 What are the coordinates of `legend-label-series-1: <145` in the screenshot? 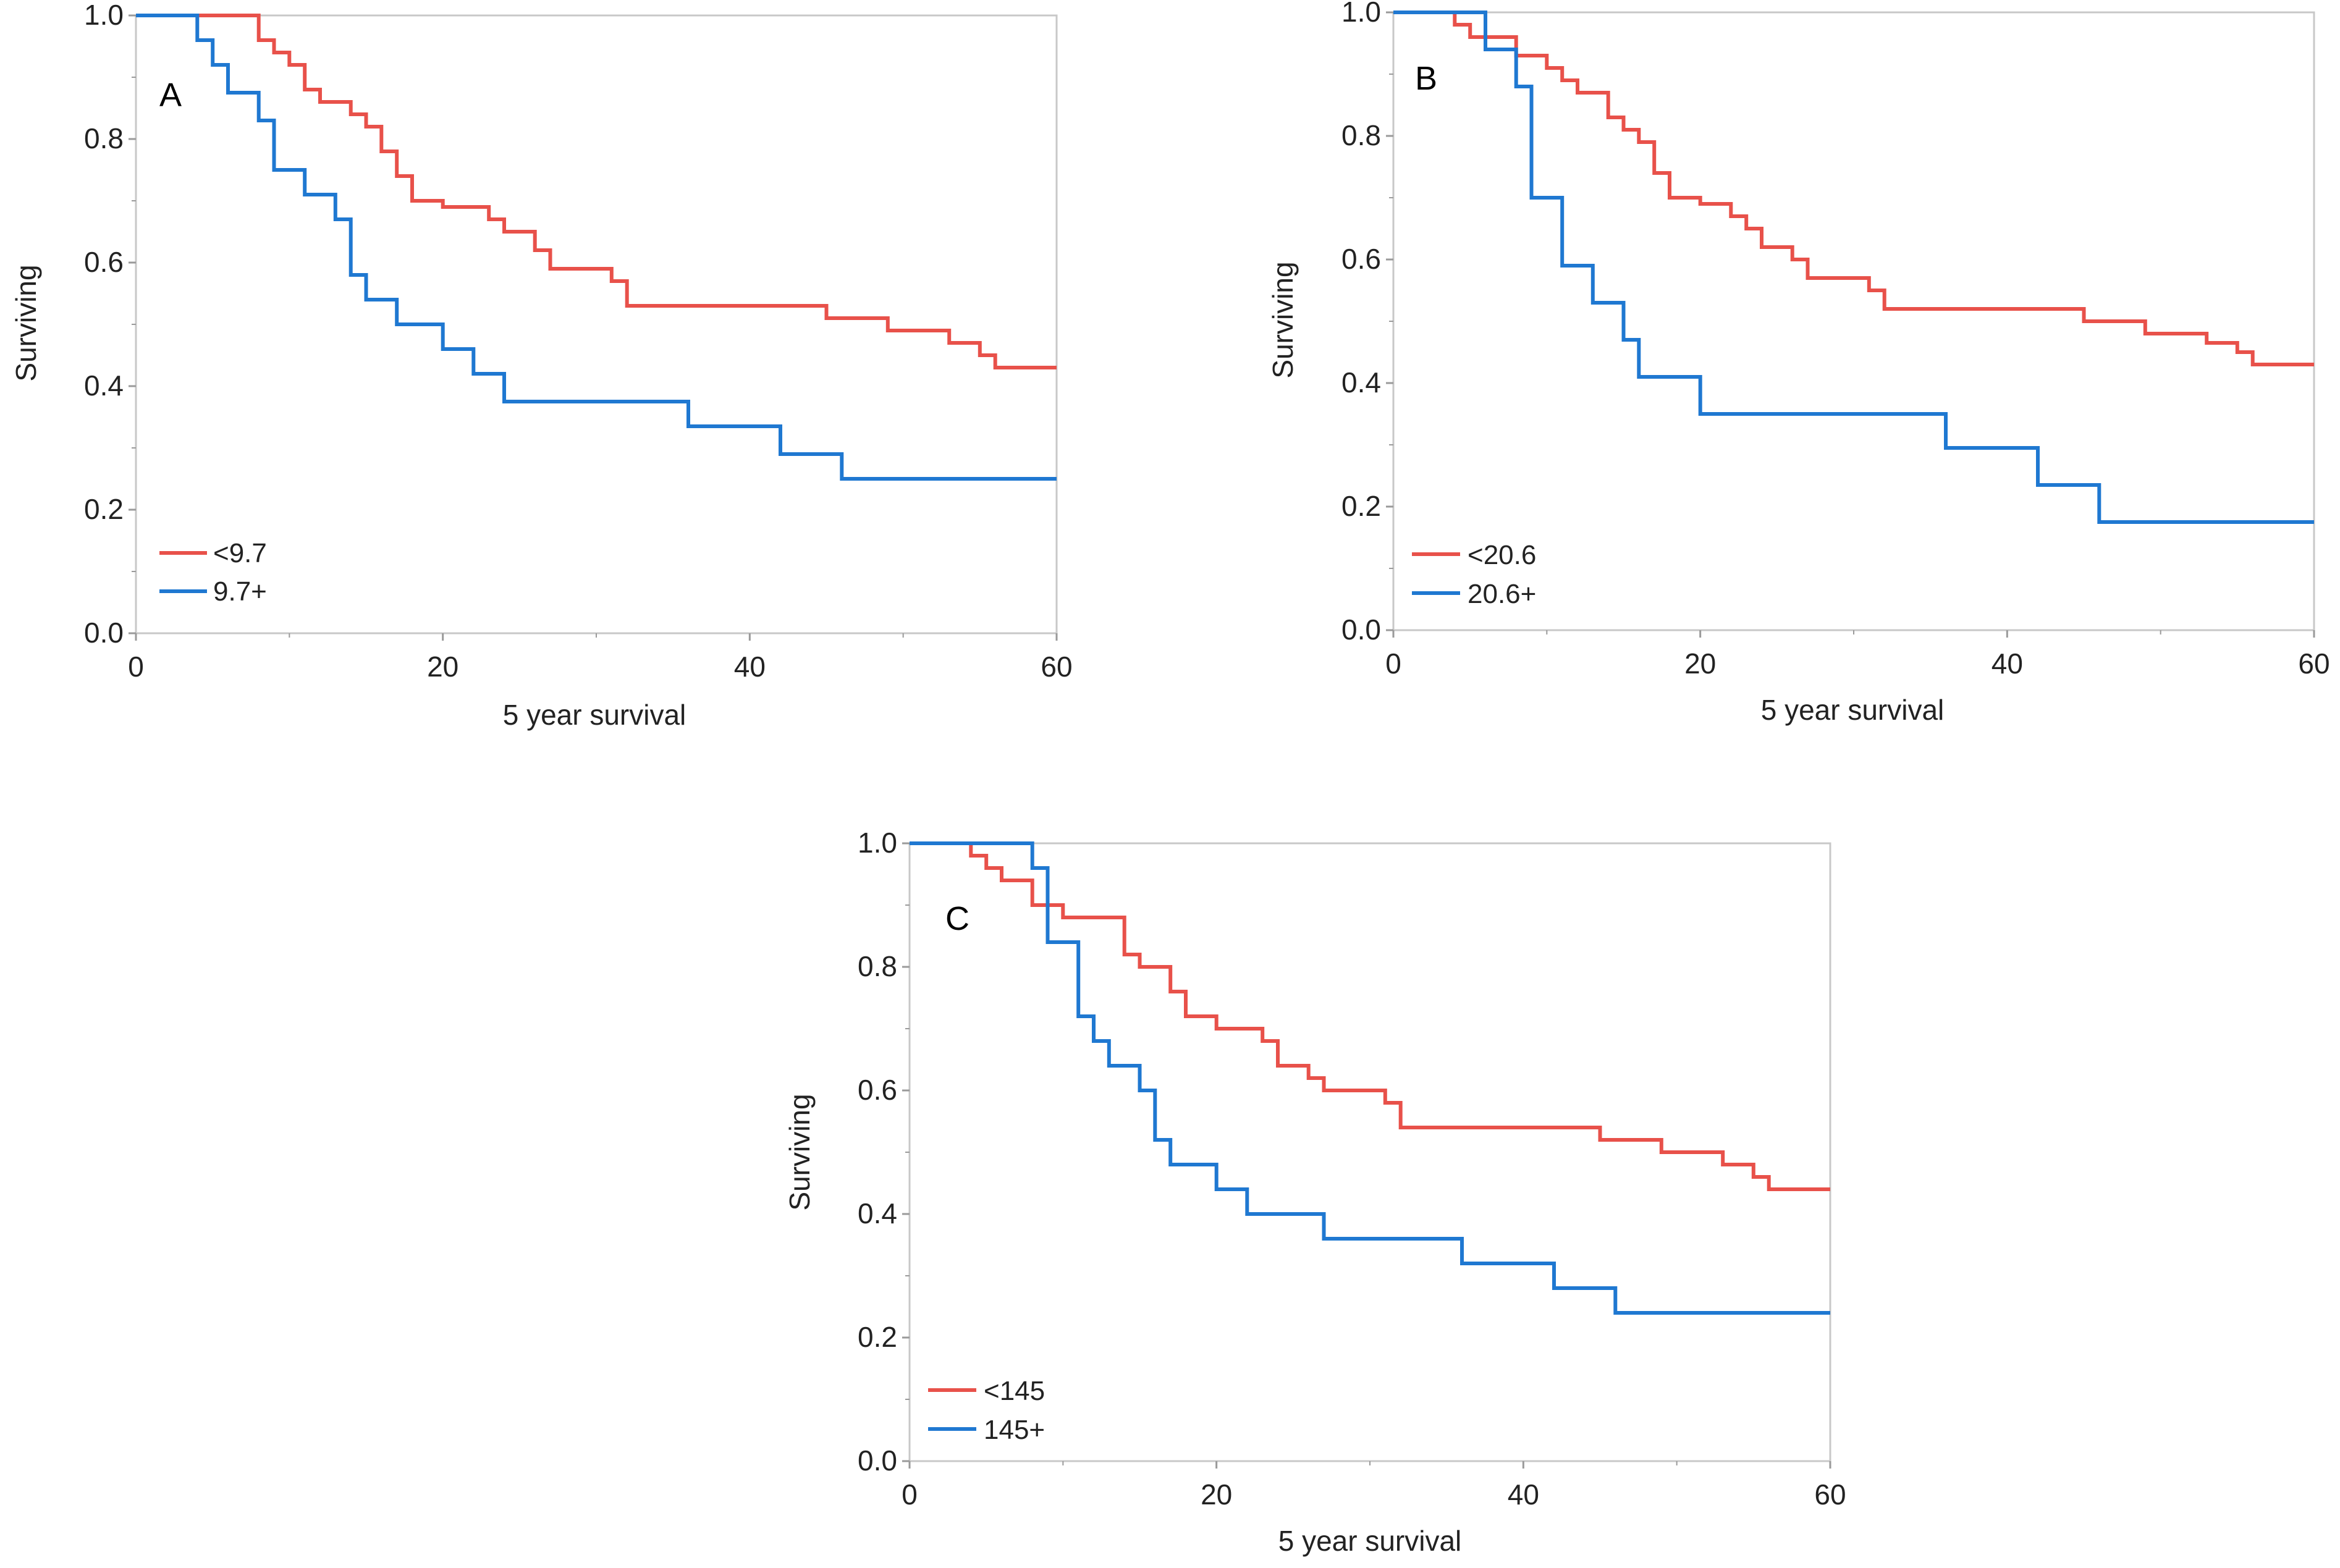 It's located at (1014, 1391).